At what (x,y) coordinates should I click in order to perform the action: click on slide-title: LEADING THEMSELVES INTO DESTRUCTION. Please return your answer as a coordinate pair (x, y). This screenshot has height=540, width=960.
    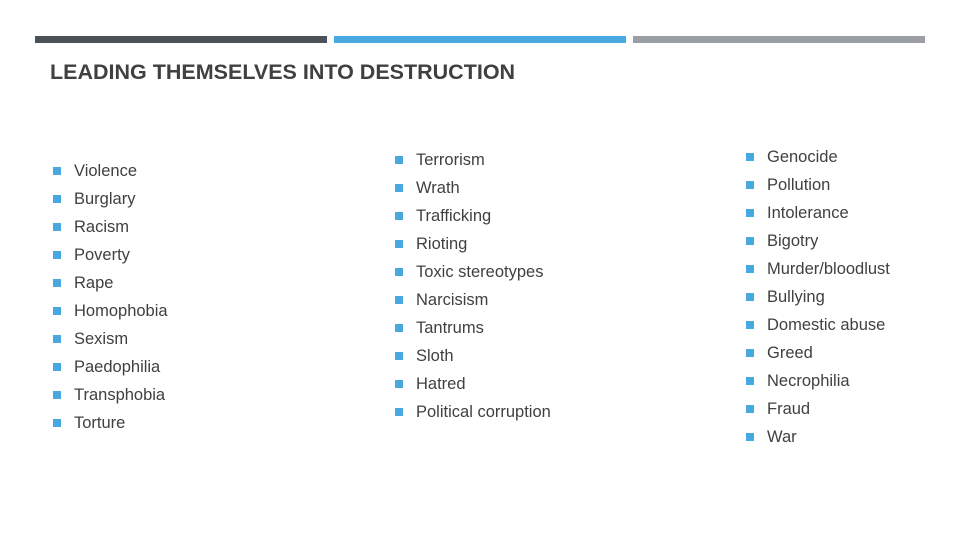
    Looking at the image, I should click on (283, 72).